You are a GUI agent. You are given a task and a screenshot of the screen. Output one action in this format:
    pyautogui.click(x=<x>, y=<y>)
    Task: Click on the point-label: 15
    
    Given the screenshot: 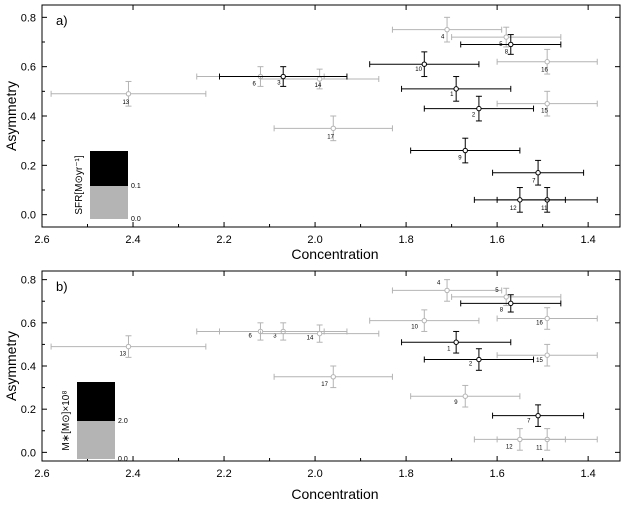 What is the action you would take?
    pyautogui.click(x=544, y=112)
    